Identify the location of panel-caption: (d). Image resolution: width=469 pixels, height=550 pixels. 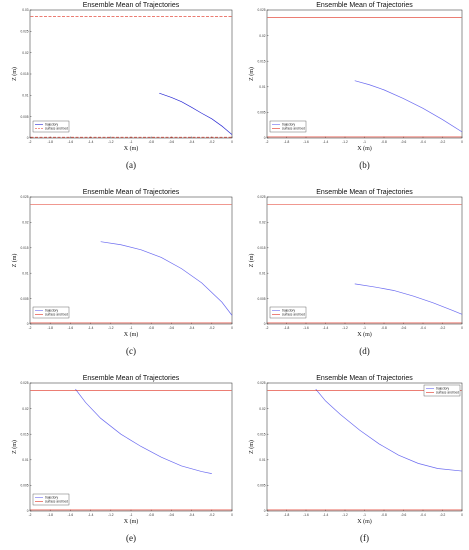
(364, 351).